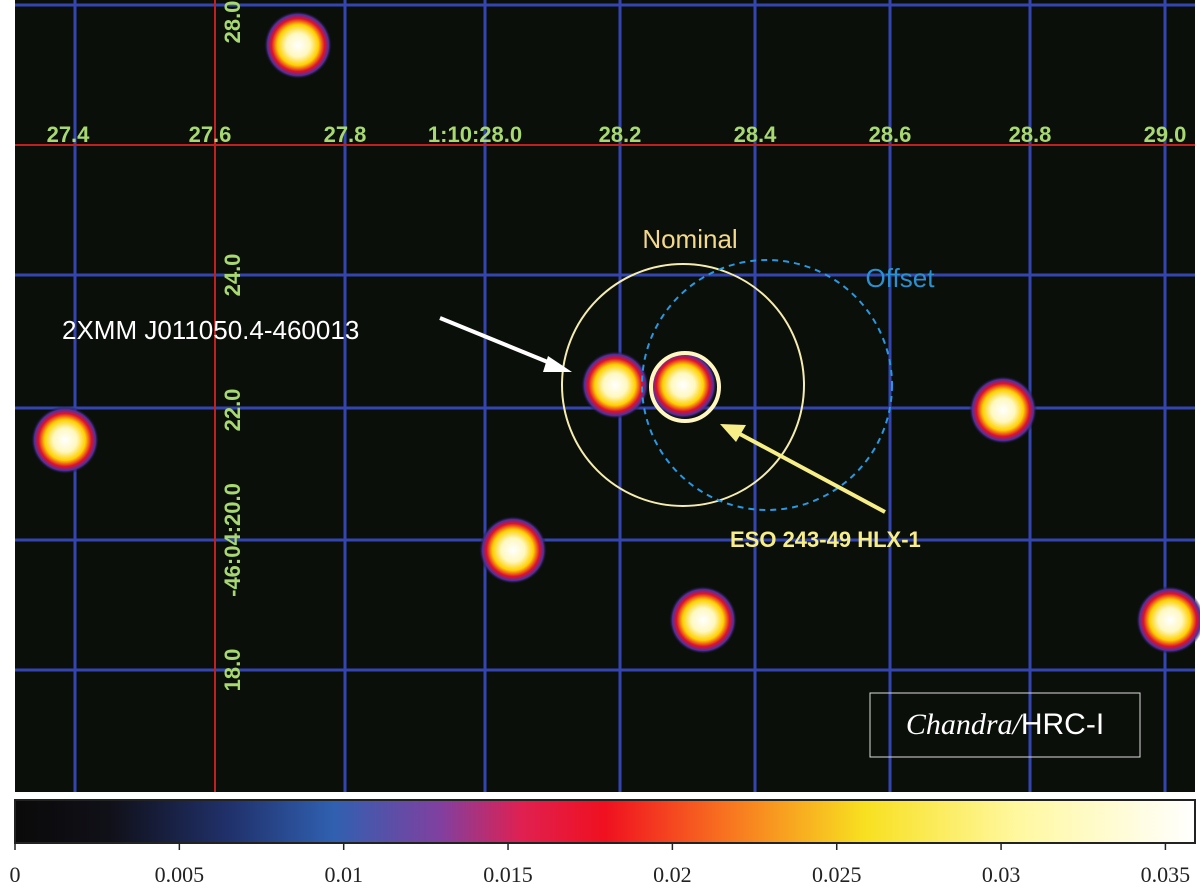  I want to click on colorbar-tick-label: 0.03, so click(1001, 874).